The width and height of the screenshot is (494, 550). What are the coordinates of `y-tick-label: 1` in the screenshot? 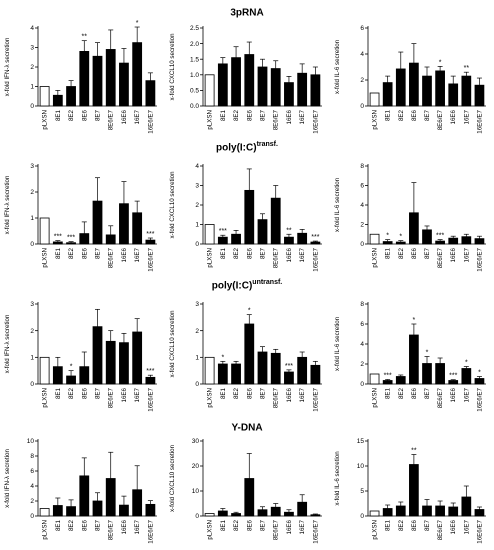 It's located at (32, 218).